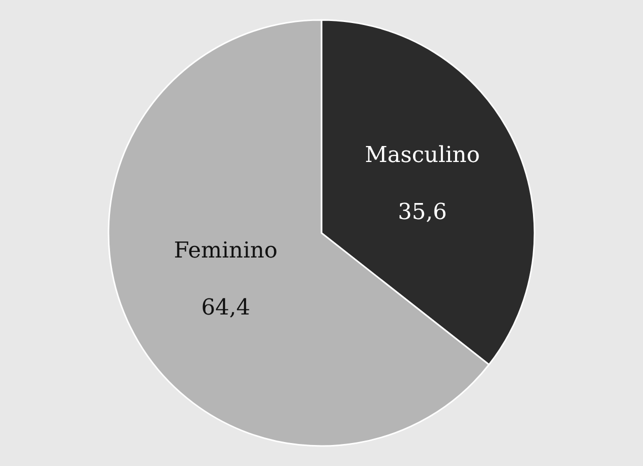 This screenshot has height=466, width=643. Describe the element at coordinates (225, 308) in the screenshot. I see `data-label: 64,4` at that location.